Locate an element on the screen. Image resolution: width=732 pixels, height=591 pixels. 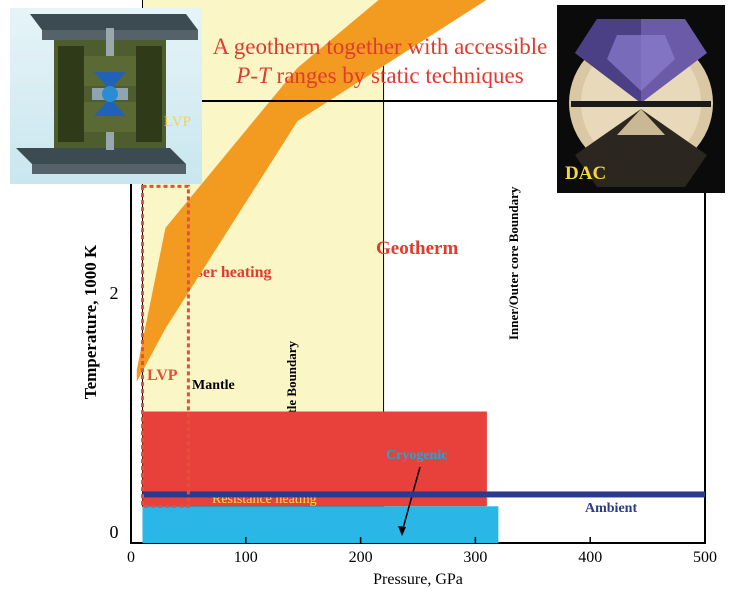
x-tick-label: 200 is located at coordinates (361, 557).